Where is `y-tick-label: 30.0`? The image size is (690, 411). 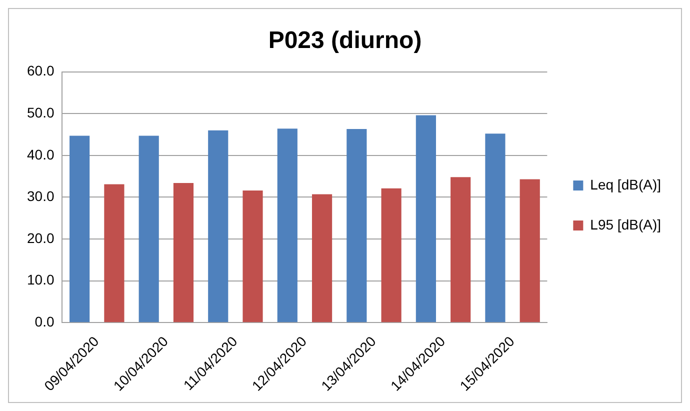
y-tick-label: 30.0 is located at coordinates (40, 196).